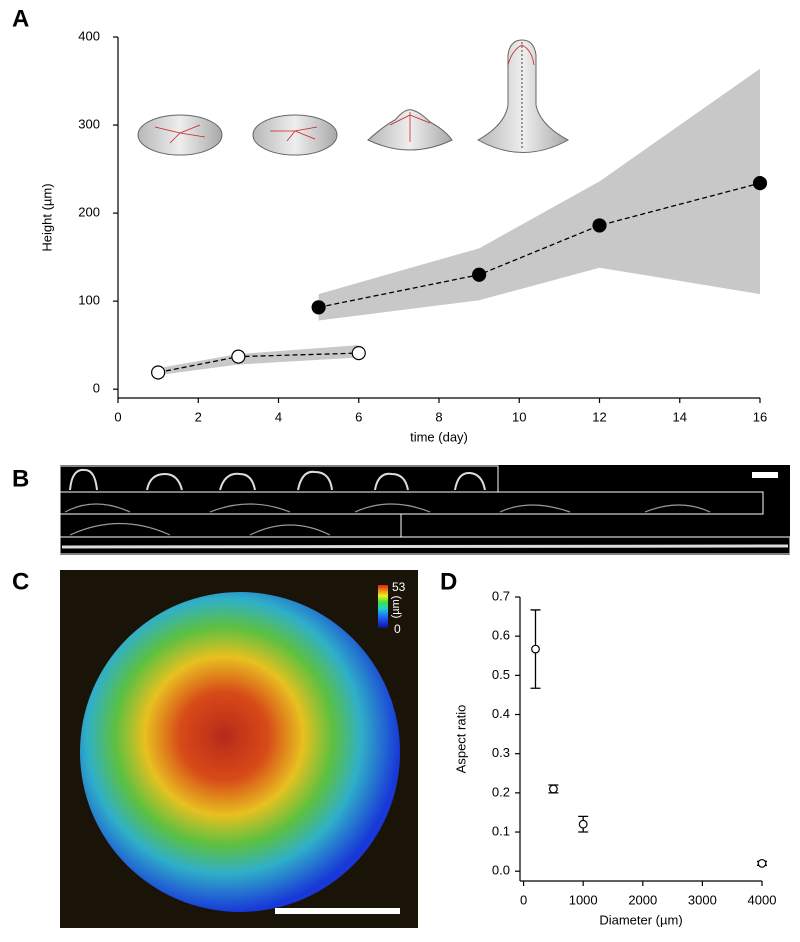 The image size is (800, 942). What do you see at coordinates (702, 899) in the screenshot?
I see `x-tick-label: 3000` at bounding box center [702, 899].